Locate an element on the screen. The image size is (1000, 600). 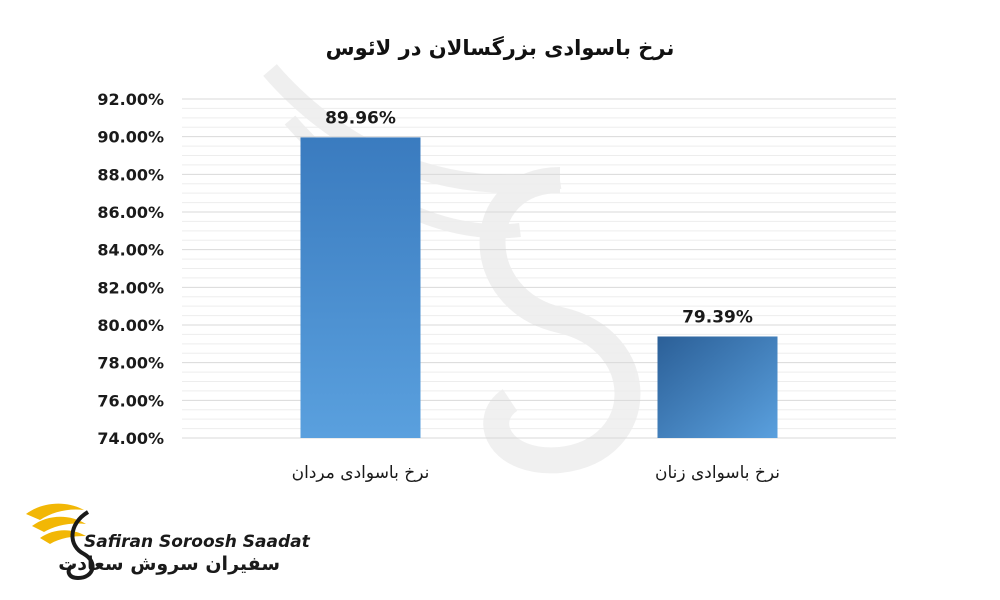
brand-name-fa: سفیران سروش سعادت is located at coordinates (169, 564).